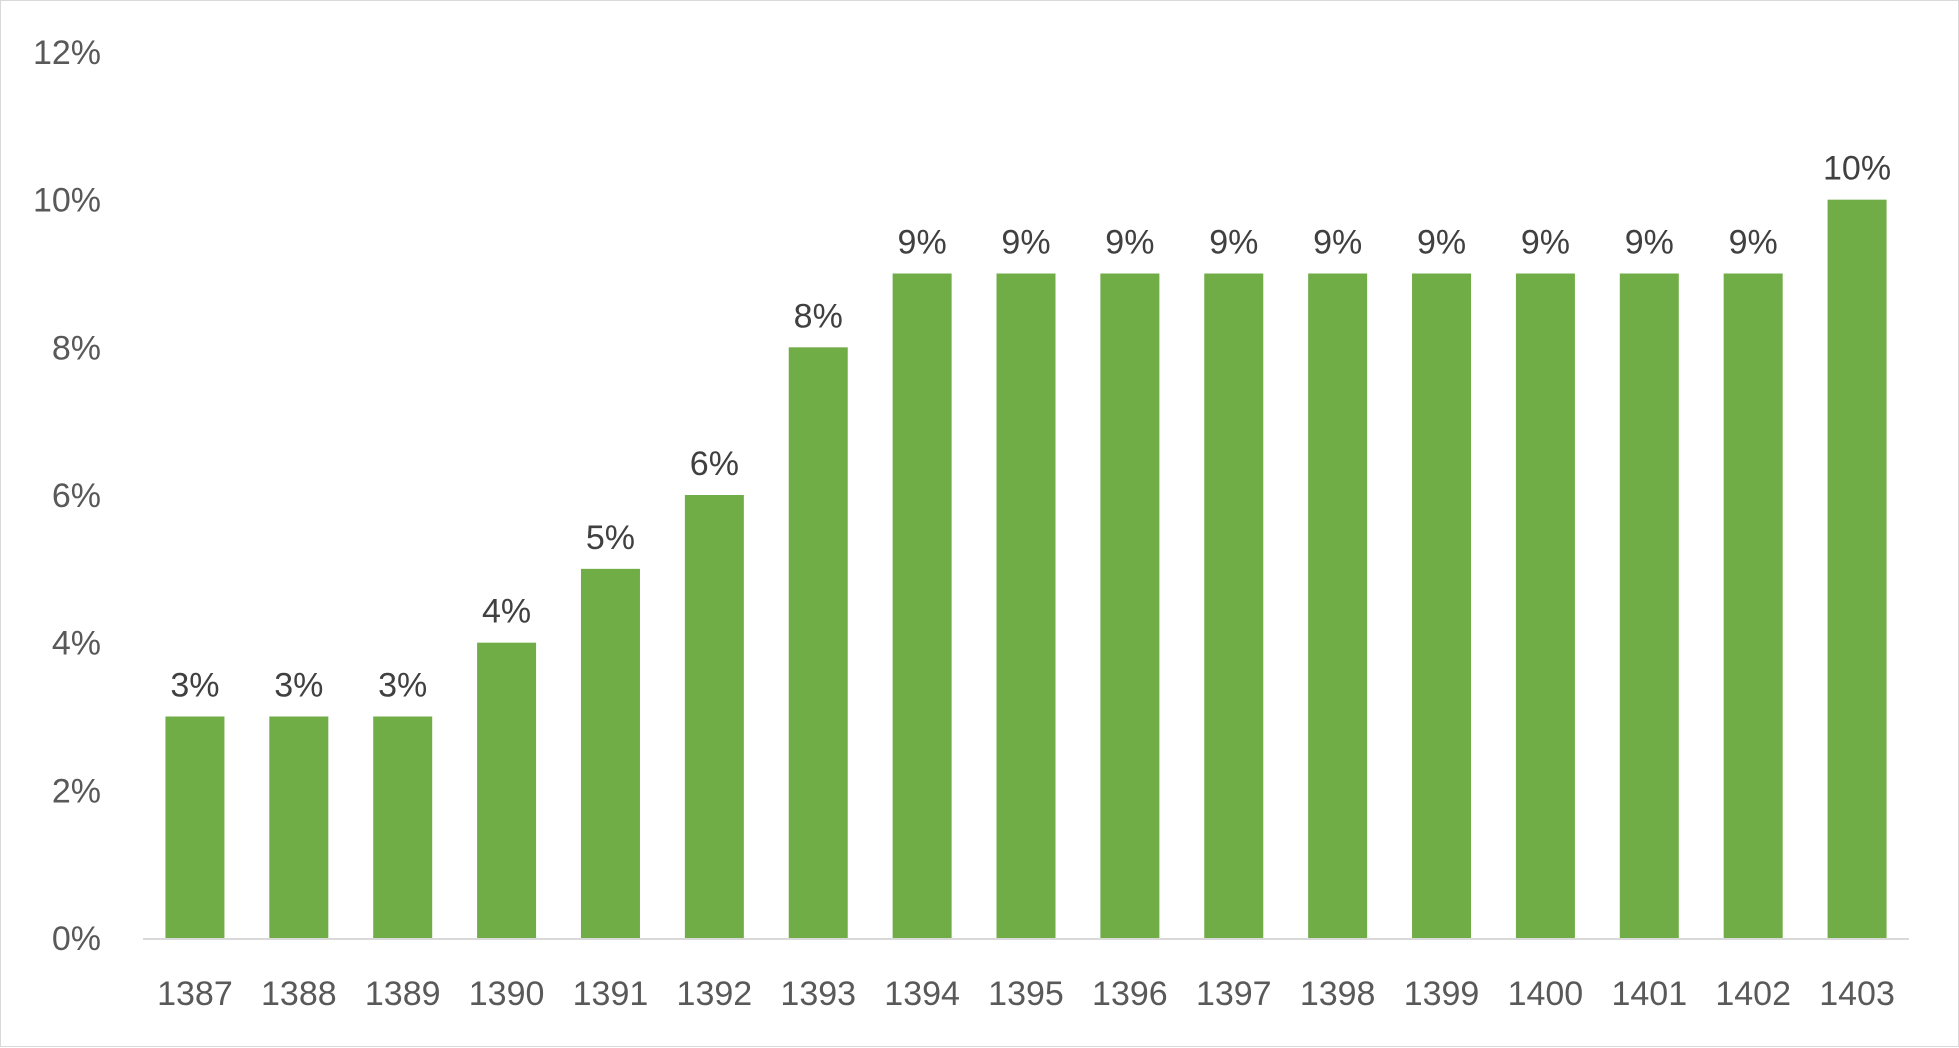 The width and height of the screenshot is (1959, 1048). Describe the element at coordinates (403, 994) in the screenshot. I see `x-tick-label: 1389` at that location.